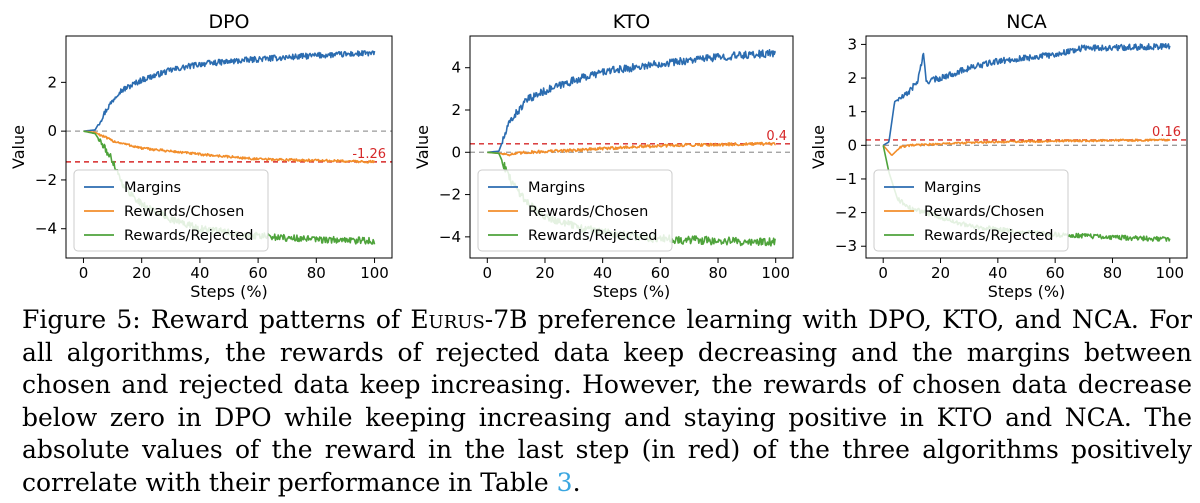 The image size is (1200, 503). What do you see at coordinates (564, 482) in the screenshot?
I see `table-reference-link: 3` at bounding box center [564, 482].